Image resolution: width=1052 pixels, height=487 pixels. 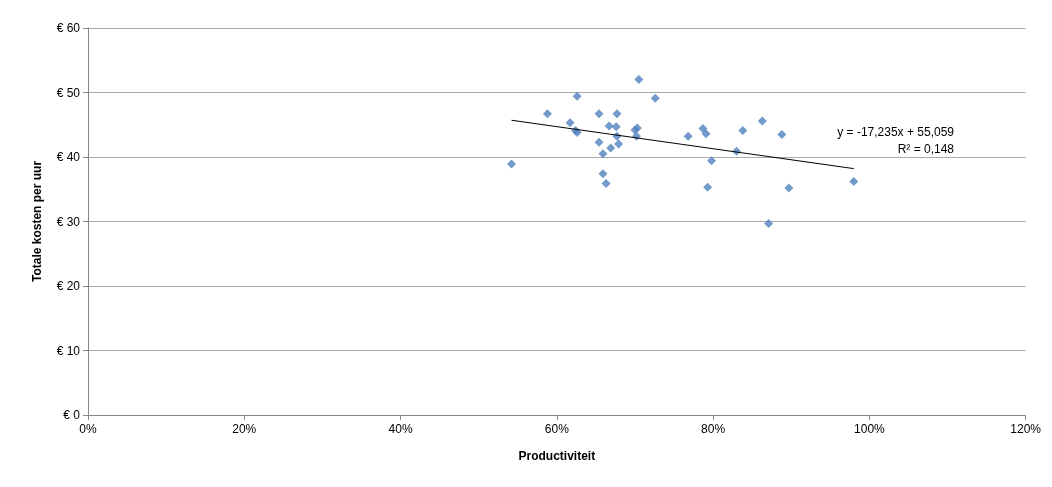 What do you see at coordinates (244, 429) in the screenshot?
I see `x-tick-label: 20%` at bounding box center [244, 429].